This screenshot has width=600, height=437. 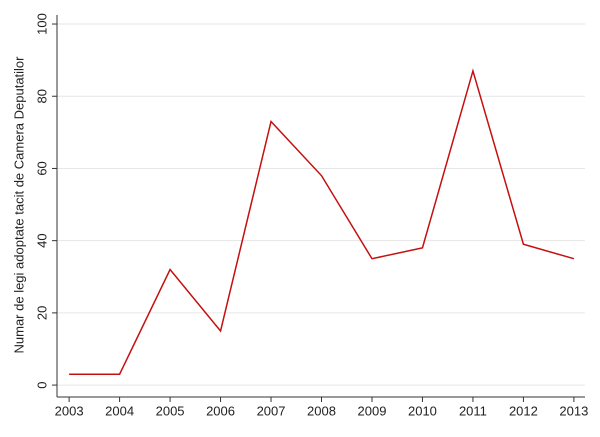 I want to click on x-tick-label: 2012, so click(x=523, y=410).